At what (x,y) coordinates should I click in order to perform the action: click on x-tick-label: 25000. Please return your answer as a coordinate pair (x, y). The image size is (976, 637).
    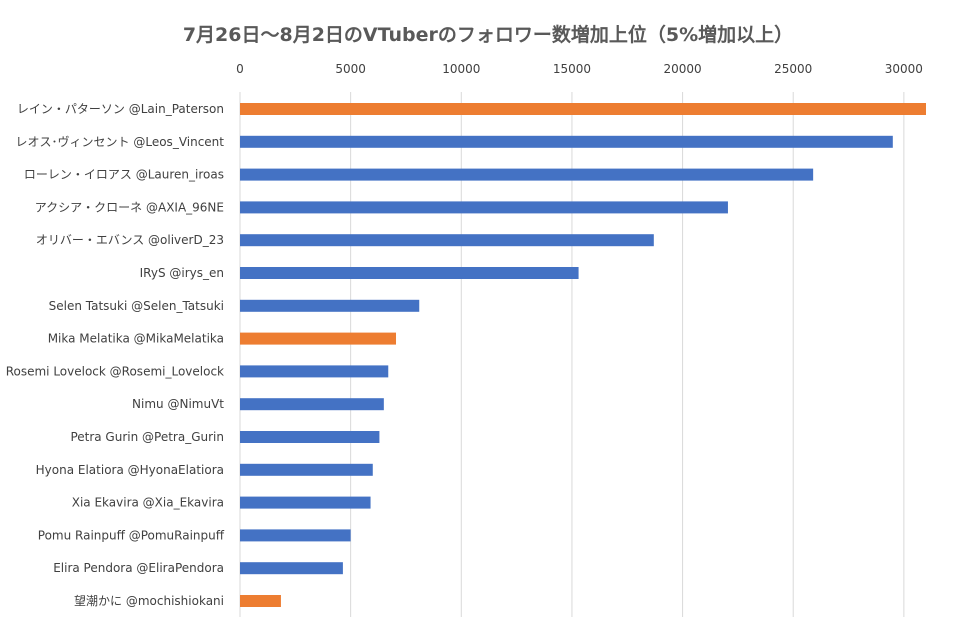
    Looking at the image, I should click on (793, 69).